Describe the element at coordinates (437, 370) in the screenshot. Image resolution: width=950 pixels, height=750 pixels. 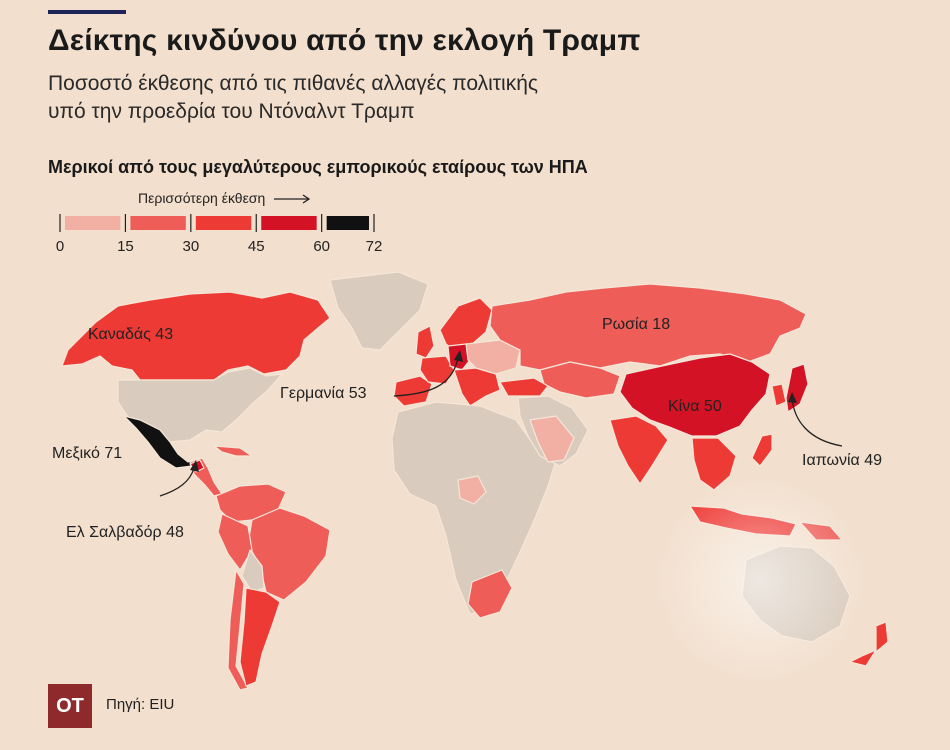
I see `france` at that location.